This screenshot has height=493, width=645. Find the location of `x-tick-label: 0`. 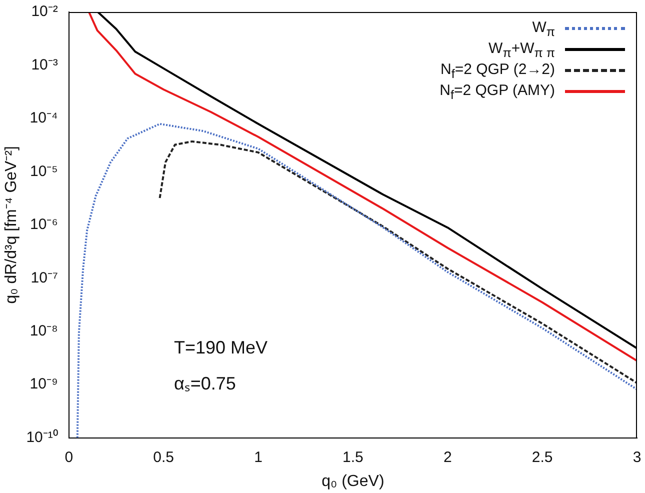

x-tick-label: 0 is located at coordinates (69, 457).